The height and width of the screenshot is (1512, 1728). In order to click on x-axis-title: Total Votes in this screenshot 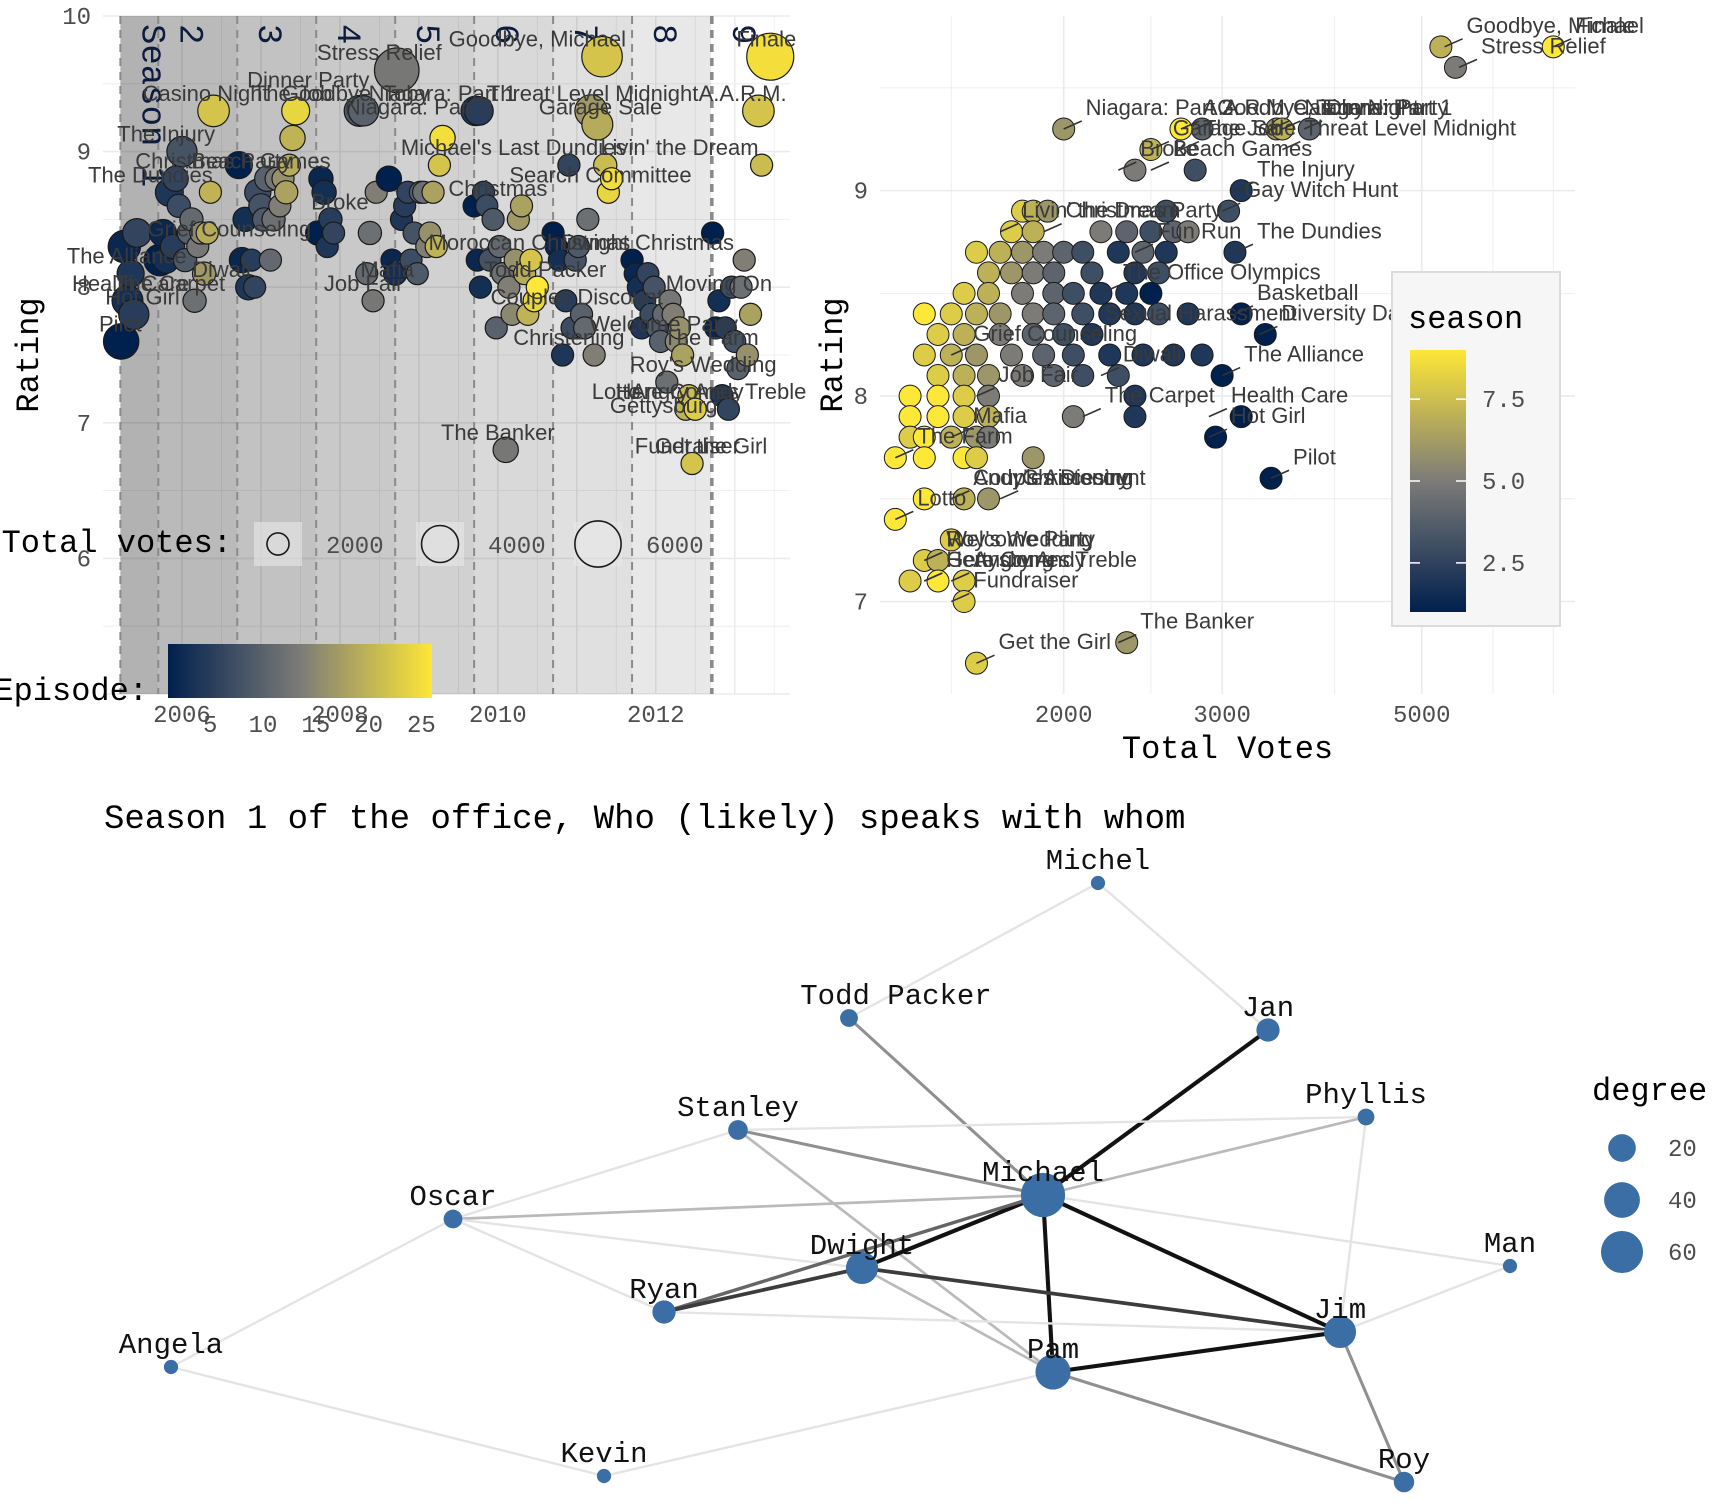, I will do `click(1227, 749)`.